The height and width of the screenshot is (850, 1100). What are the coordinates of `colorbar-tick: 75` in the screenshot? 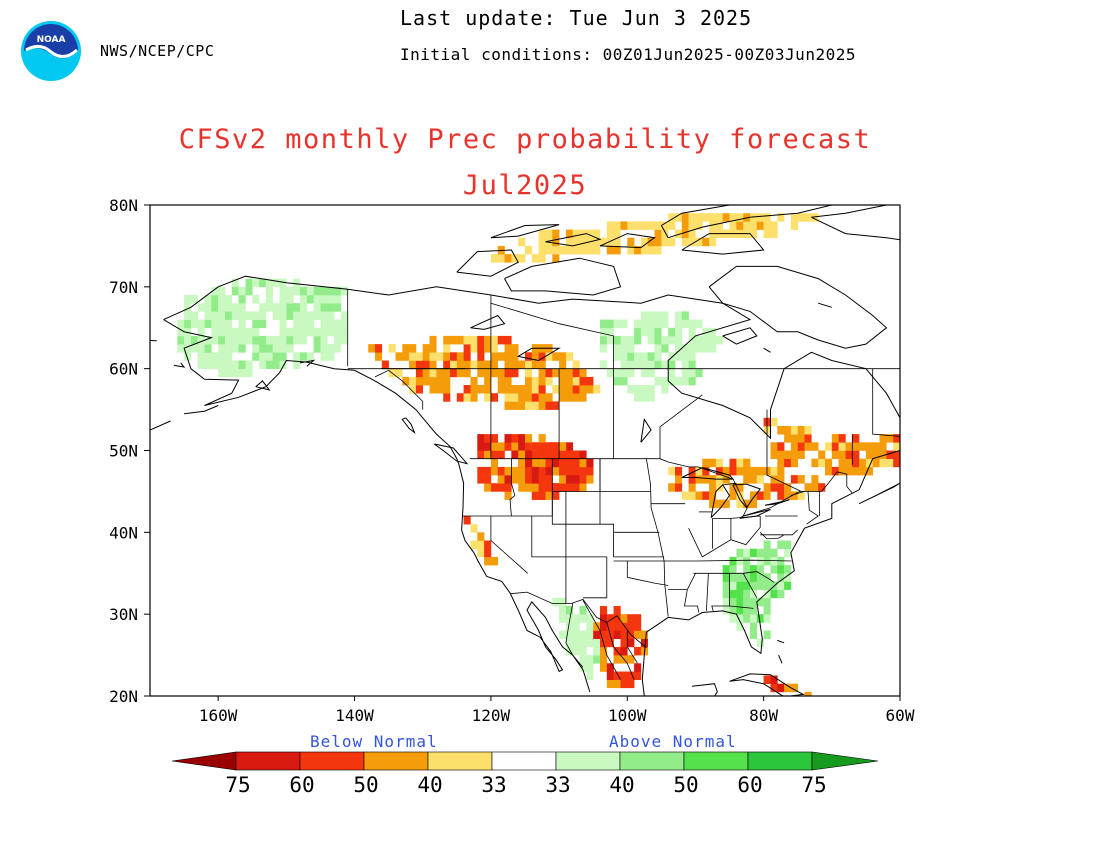 It's located at (813, 785).